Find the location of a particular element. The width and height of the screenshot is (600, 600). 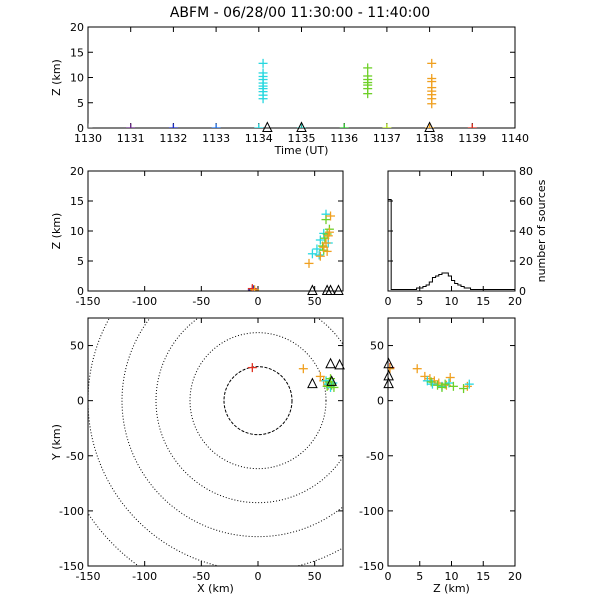

x-tick-label: 1132 is located at coordinates (173, 138).